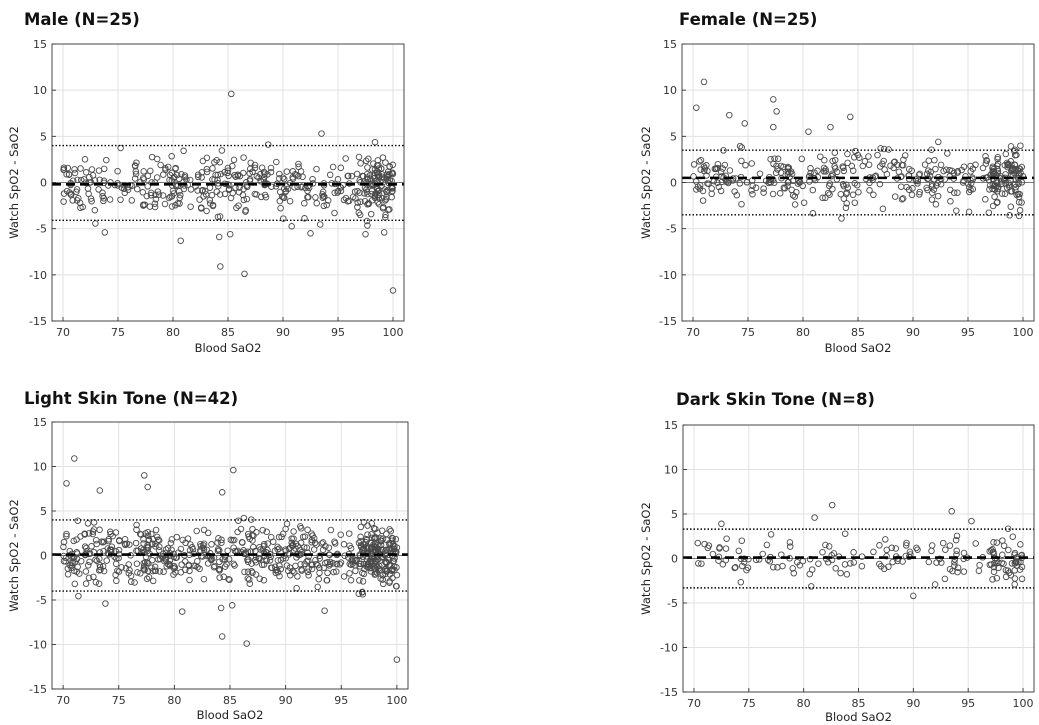 This screenshot has height=725, width=1039. I want to click on chart-title: Male (N=25), so click(82, 19).